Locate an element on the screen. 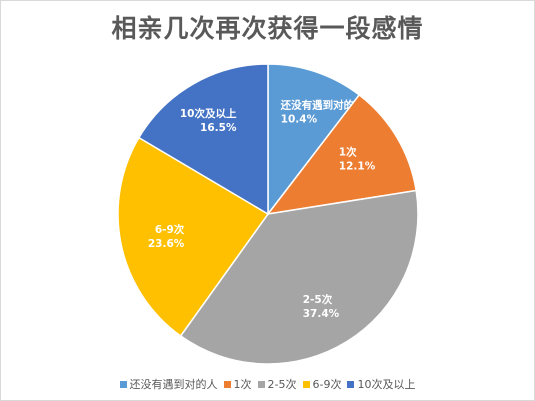  legend-label: 还没有遇到对的人 is located at coordinates (173, 384).